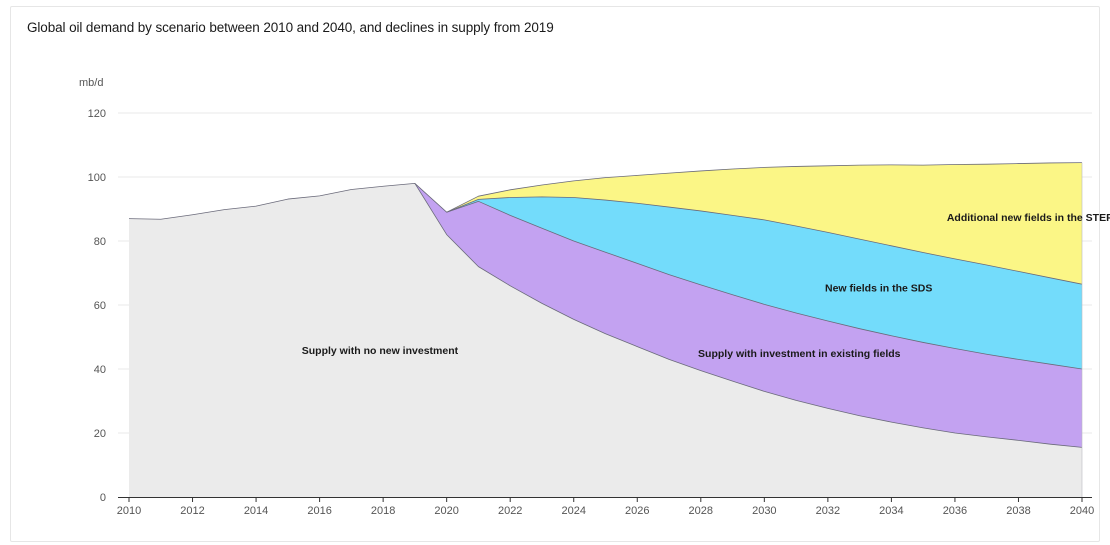 The width and height of the screenshot is (1110, 545). What do you see at coordinates (573, 511) in the screenshot?
I see `x-tick-label: 2024` at bounding box center [573, 511].